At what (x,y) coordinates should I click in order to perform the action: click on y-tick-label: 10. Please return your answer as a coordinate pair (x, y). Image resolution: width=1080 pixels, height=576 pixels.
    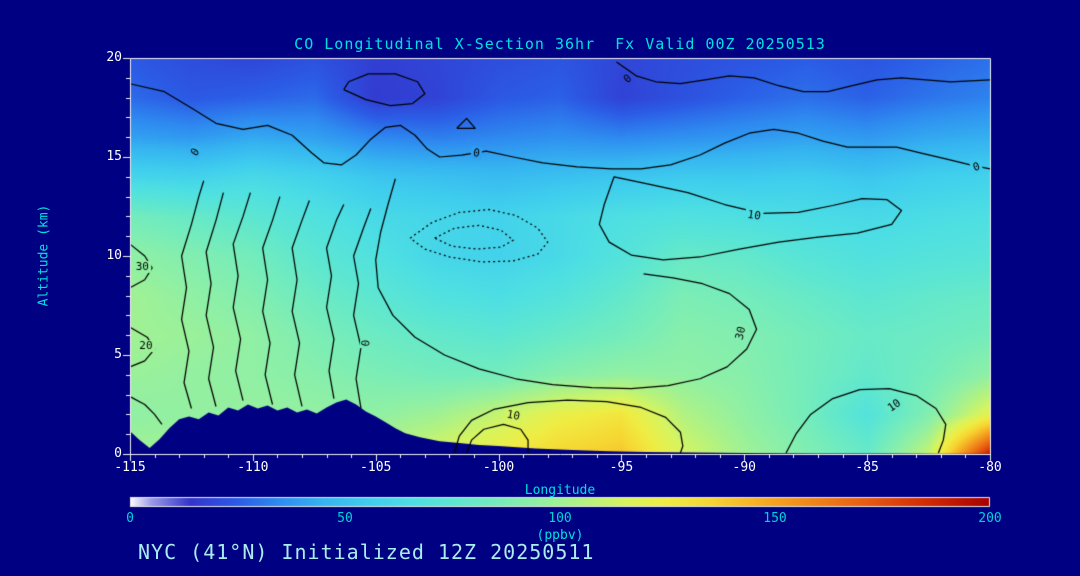
    Looking at the image, I should click on (114, 255).